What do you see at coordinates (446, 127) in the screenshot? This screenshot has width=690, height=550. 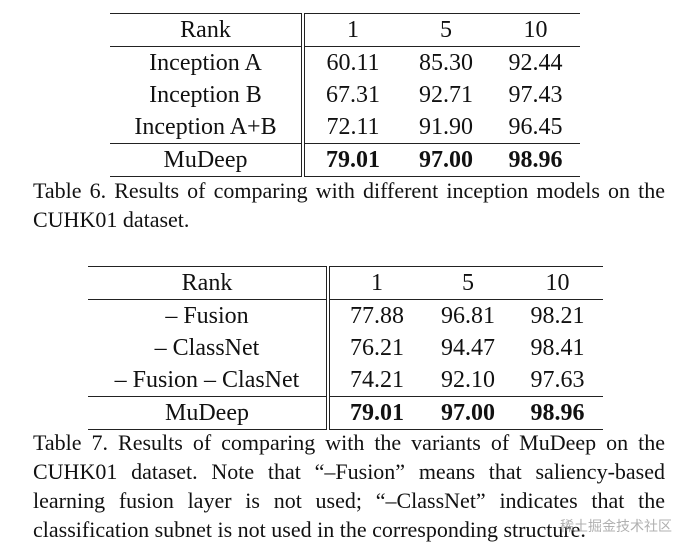 I see `value-cell: 91.90` at bounding box center [446, 127].